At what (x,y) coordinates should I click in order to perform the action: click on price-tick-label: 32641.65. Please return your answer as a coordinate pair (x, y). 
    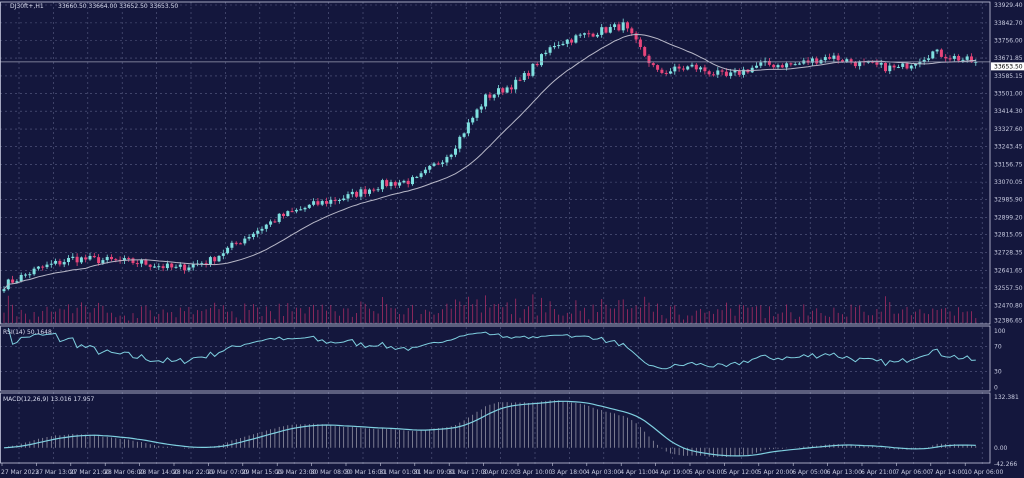
    Looking at the image, I should click on (1008, 270).